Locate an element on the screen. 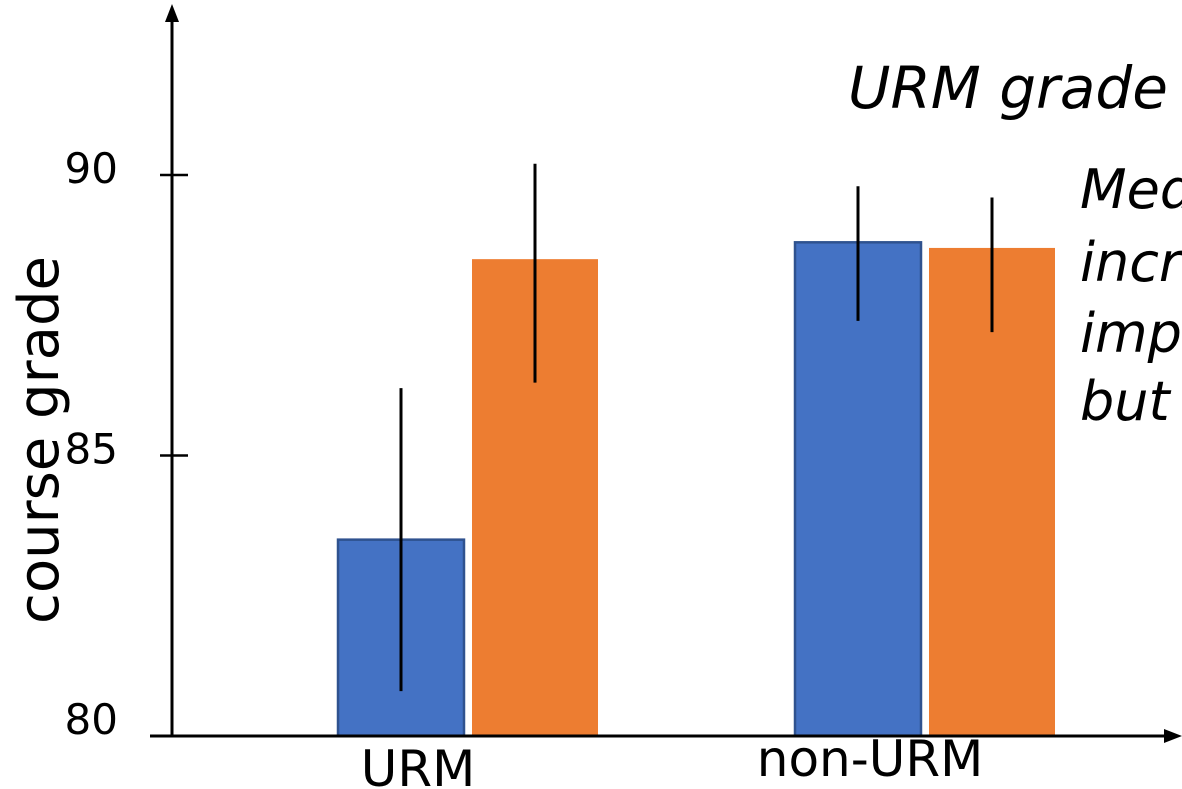  annotation-line-4: but is located at coordinates (1126, 401).